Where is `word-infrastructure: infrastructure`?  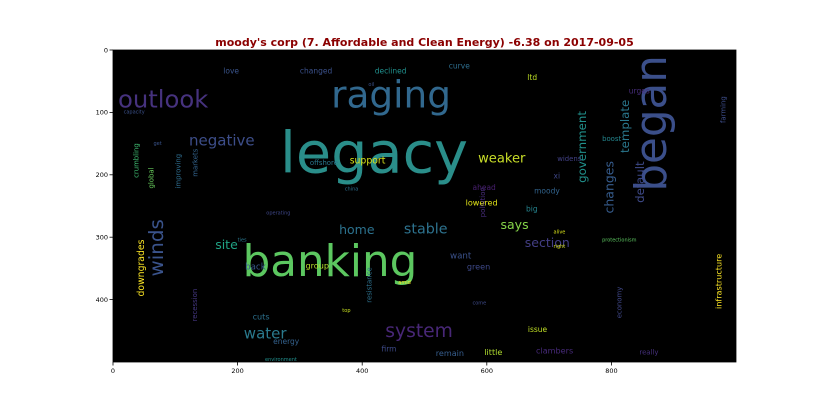 word-infrastructure: infrastructure is located at coordinates (719, 281).